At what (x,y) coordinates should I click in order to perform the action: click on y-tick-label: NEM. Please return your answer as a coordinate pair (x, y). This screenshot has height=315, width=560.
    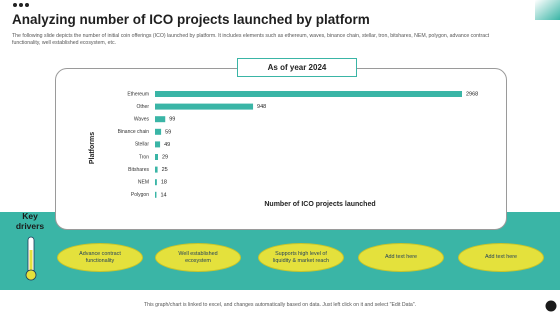
    Looking at the image, I should click on (143, 183).